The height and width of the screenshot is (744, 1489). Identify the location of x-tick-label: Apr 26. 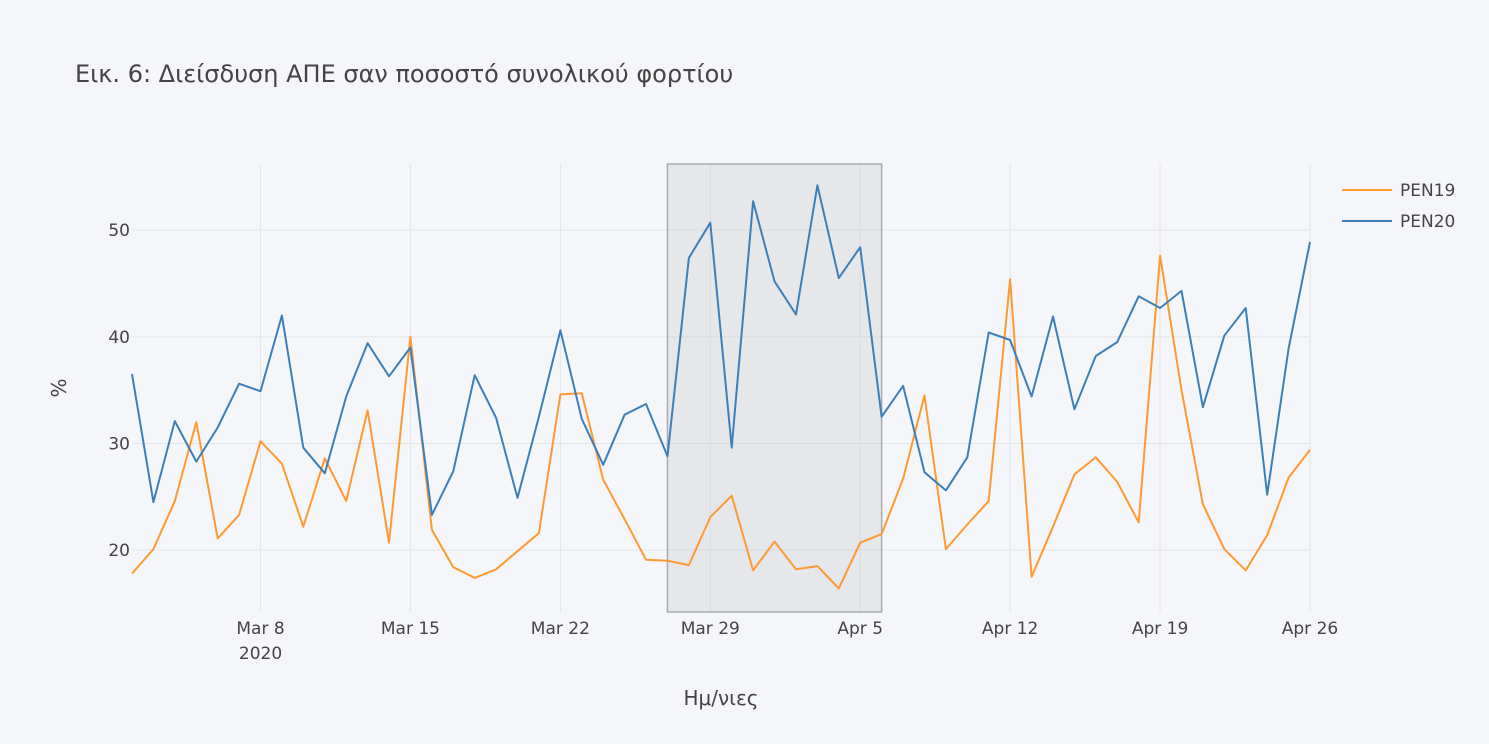
(1310, 629).